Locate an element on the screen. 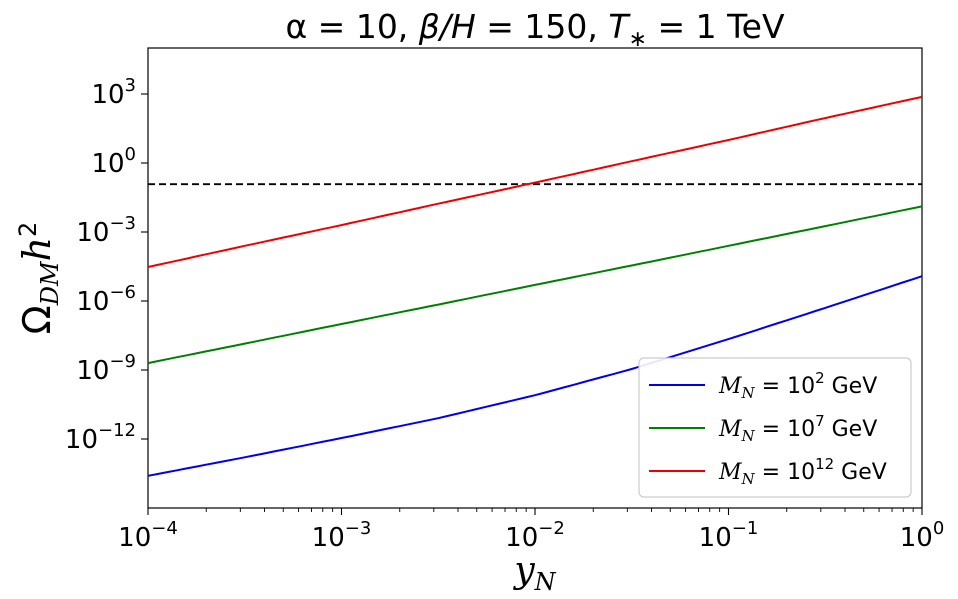 This screenshot has height=599, width=958. x-axis-ticks: 10⁻⁴ 10⁻³ 10⁻² 10⁻¹ 10⁰ is located at coordinates (531, 530).